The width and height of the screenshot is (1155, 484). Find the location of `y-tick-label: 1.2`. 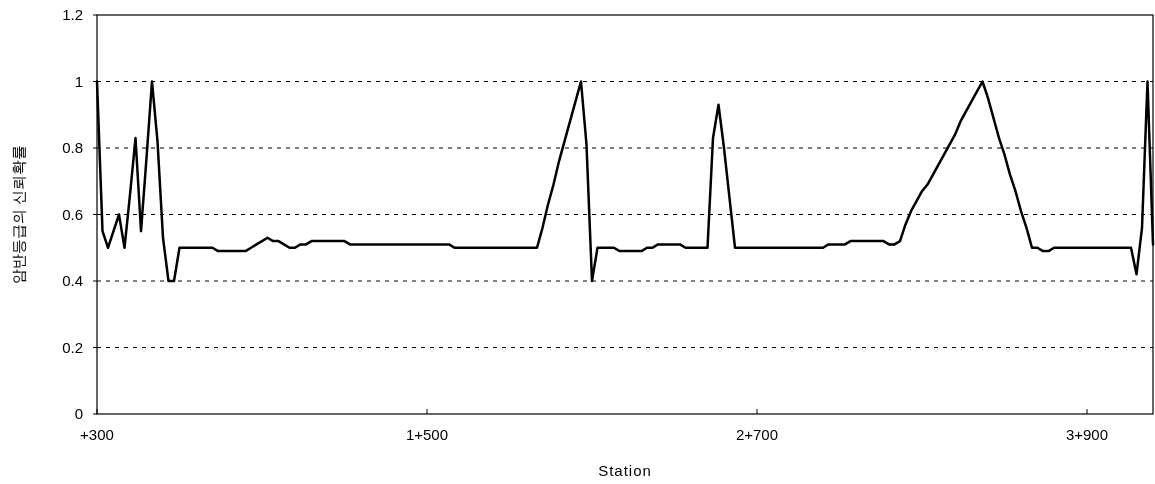

y-tick-label: 1.2 is located at coordinates (72, 14).